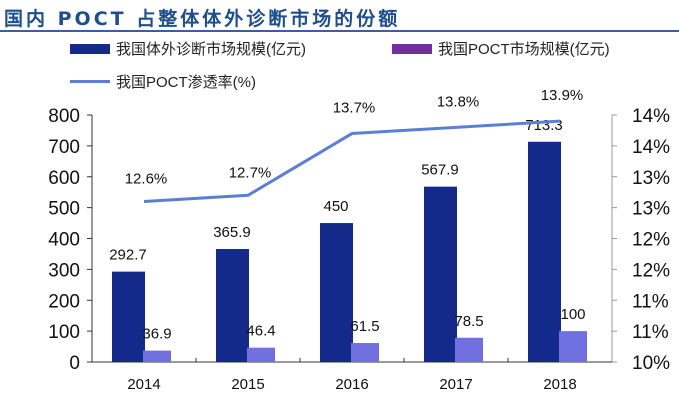  I want to click on bar-label-ivd: 567.9, so click(440, 170).